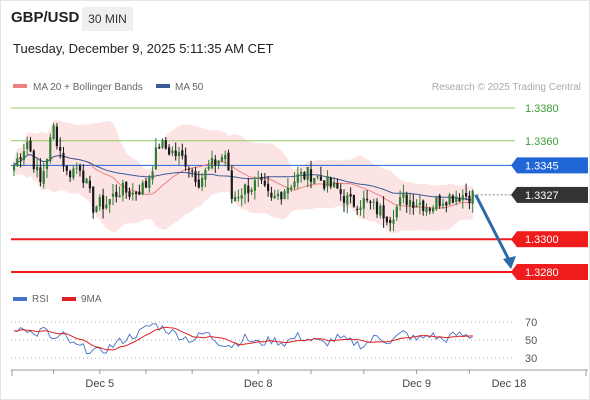  Describe the element at coordinates (542, 109) in the screenshot. I see `level-label-1-3380: 1.3380` at that location.